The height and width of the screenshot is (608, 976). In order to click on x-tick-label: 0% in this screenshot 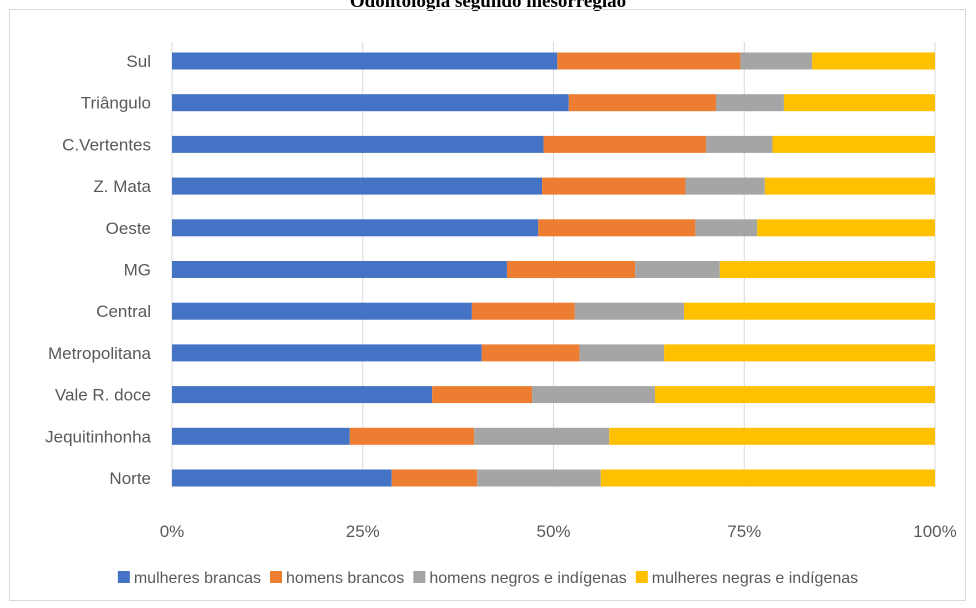, I will do `click(172, 531)`.